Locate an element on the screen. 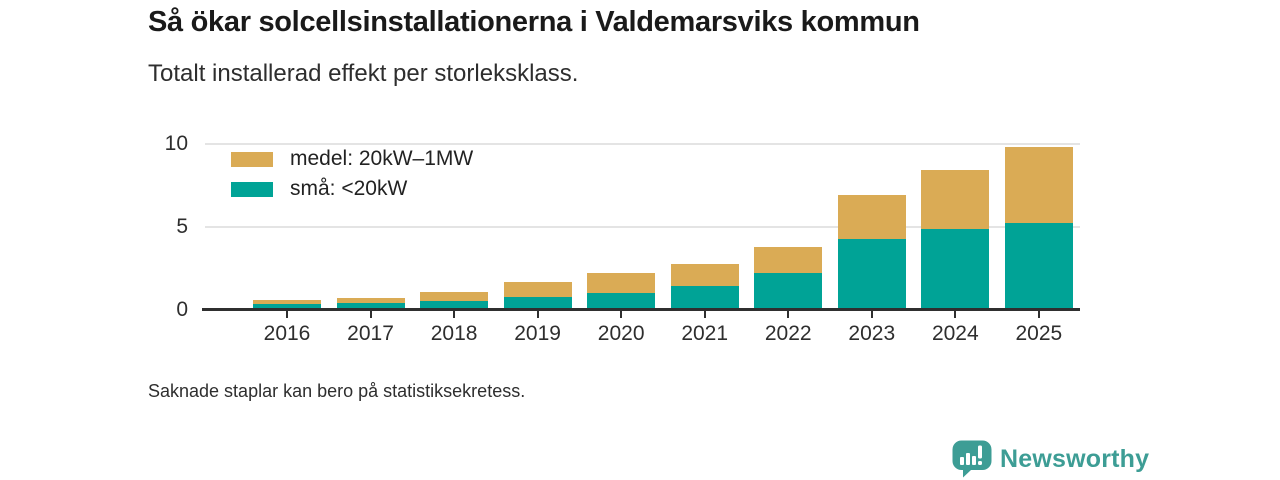 Image resolution: width=1280 pixels, height=480 pixels. x-axis-label-2025: 2025 is located at coordinates (1039, 333).